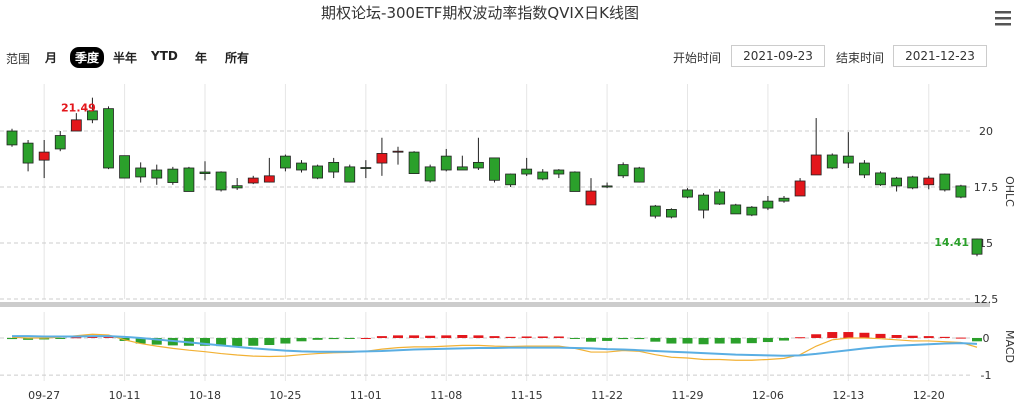 This screenshot has height=417, width=1027. Describe the element at coordinates (285, 395) in the screenshot. I see `x-tick-label: 10-25` at that location.